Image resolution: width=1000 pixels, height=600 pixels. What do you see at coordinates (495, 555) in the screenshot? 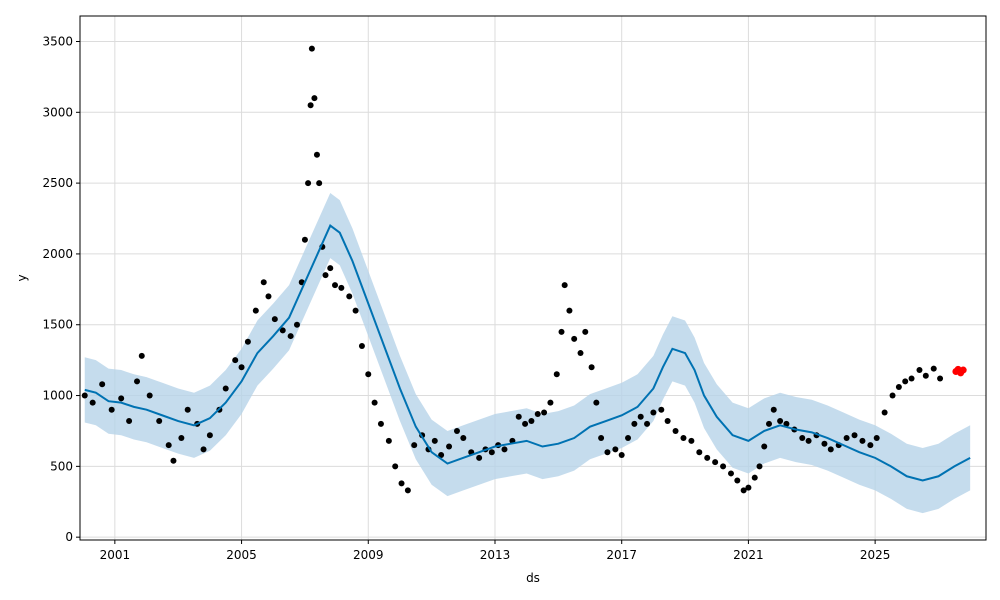
I see `x-tick-label: 2013` at bounding box center [495, 555].